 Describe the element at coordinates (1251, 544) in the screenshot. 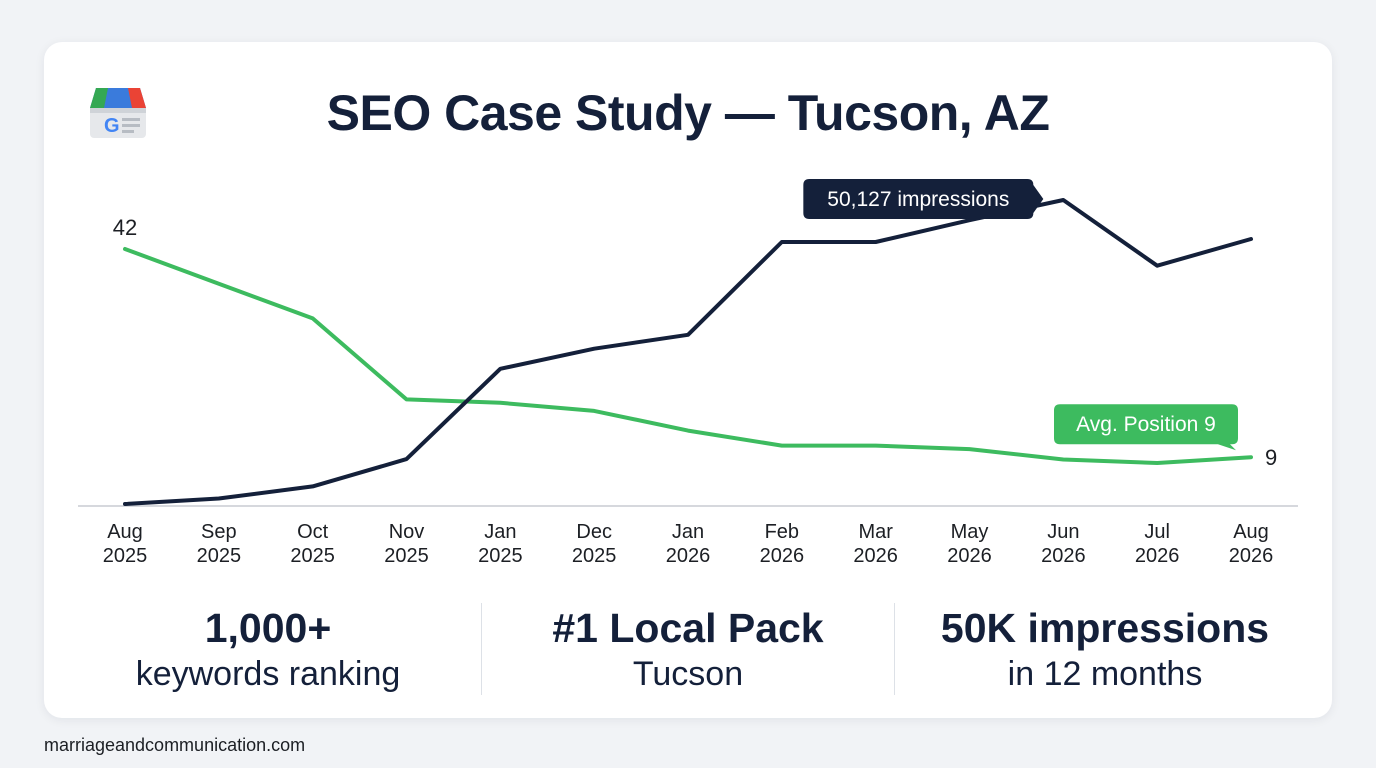

I see `x-tick-label: Aug 2026` at that location.